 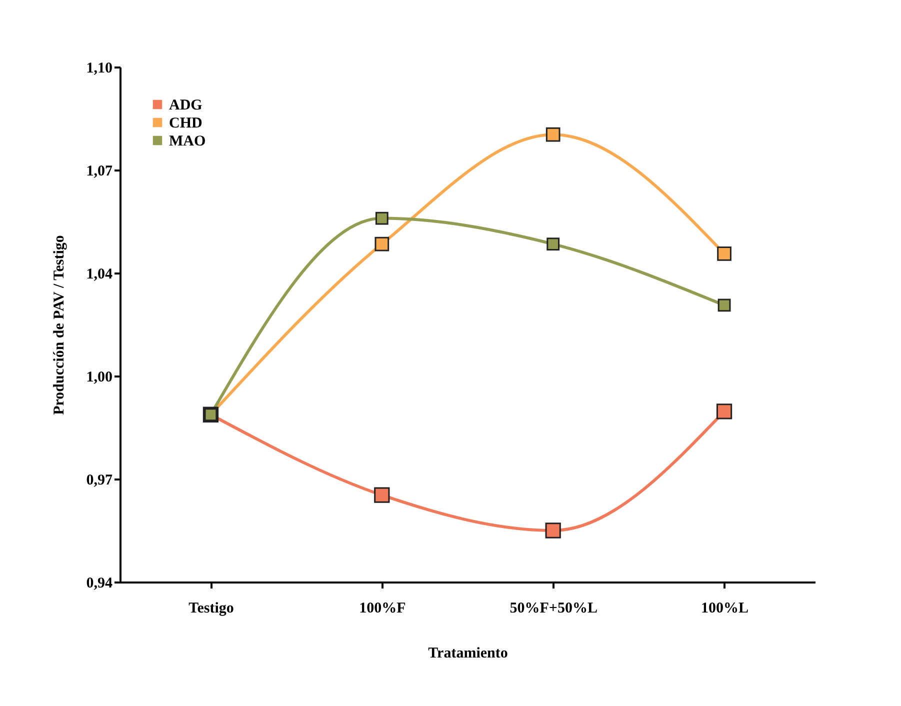 What do you see at coordinates (382, 608) in the screenshot?
I see `x-tick-label: 100%F` at bounding box center [382, 608].